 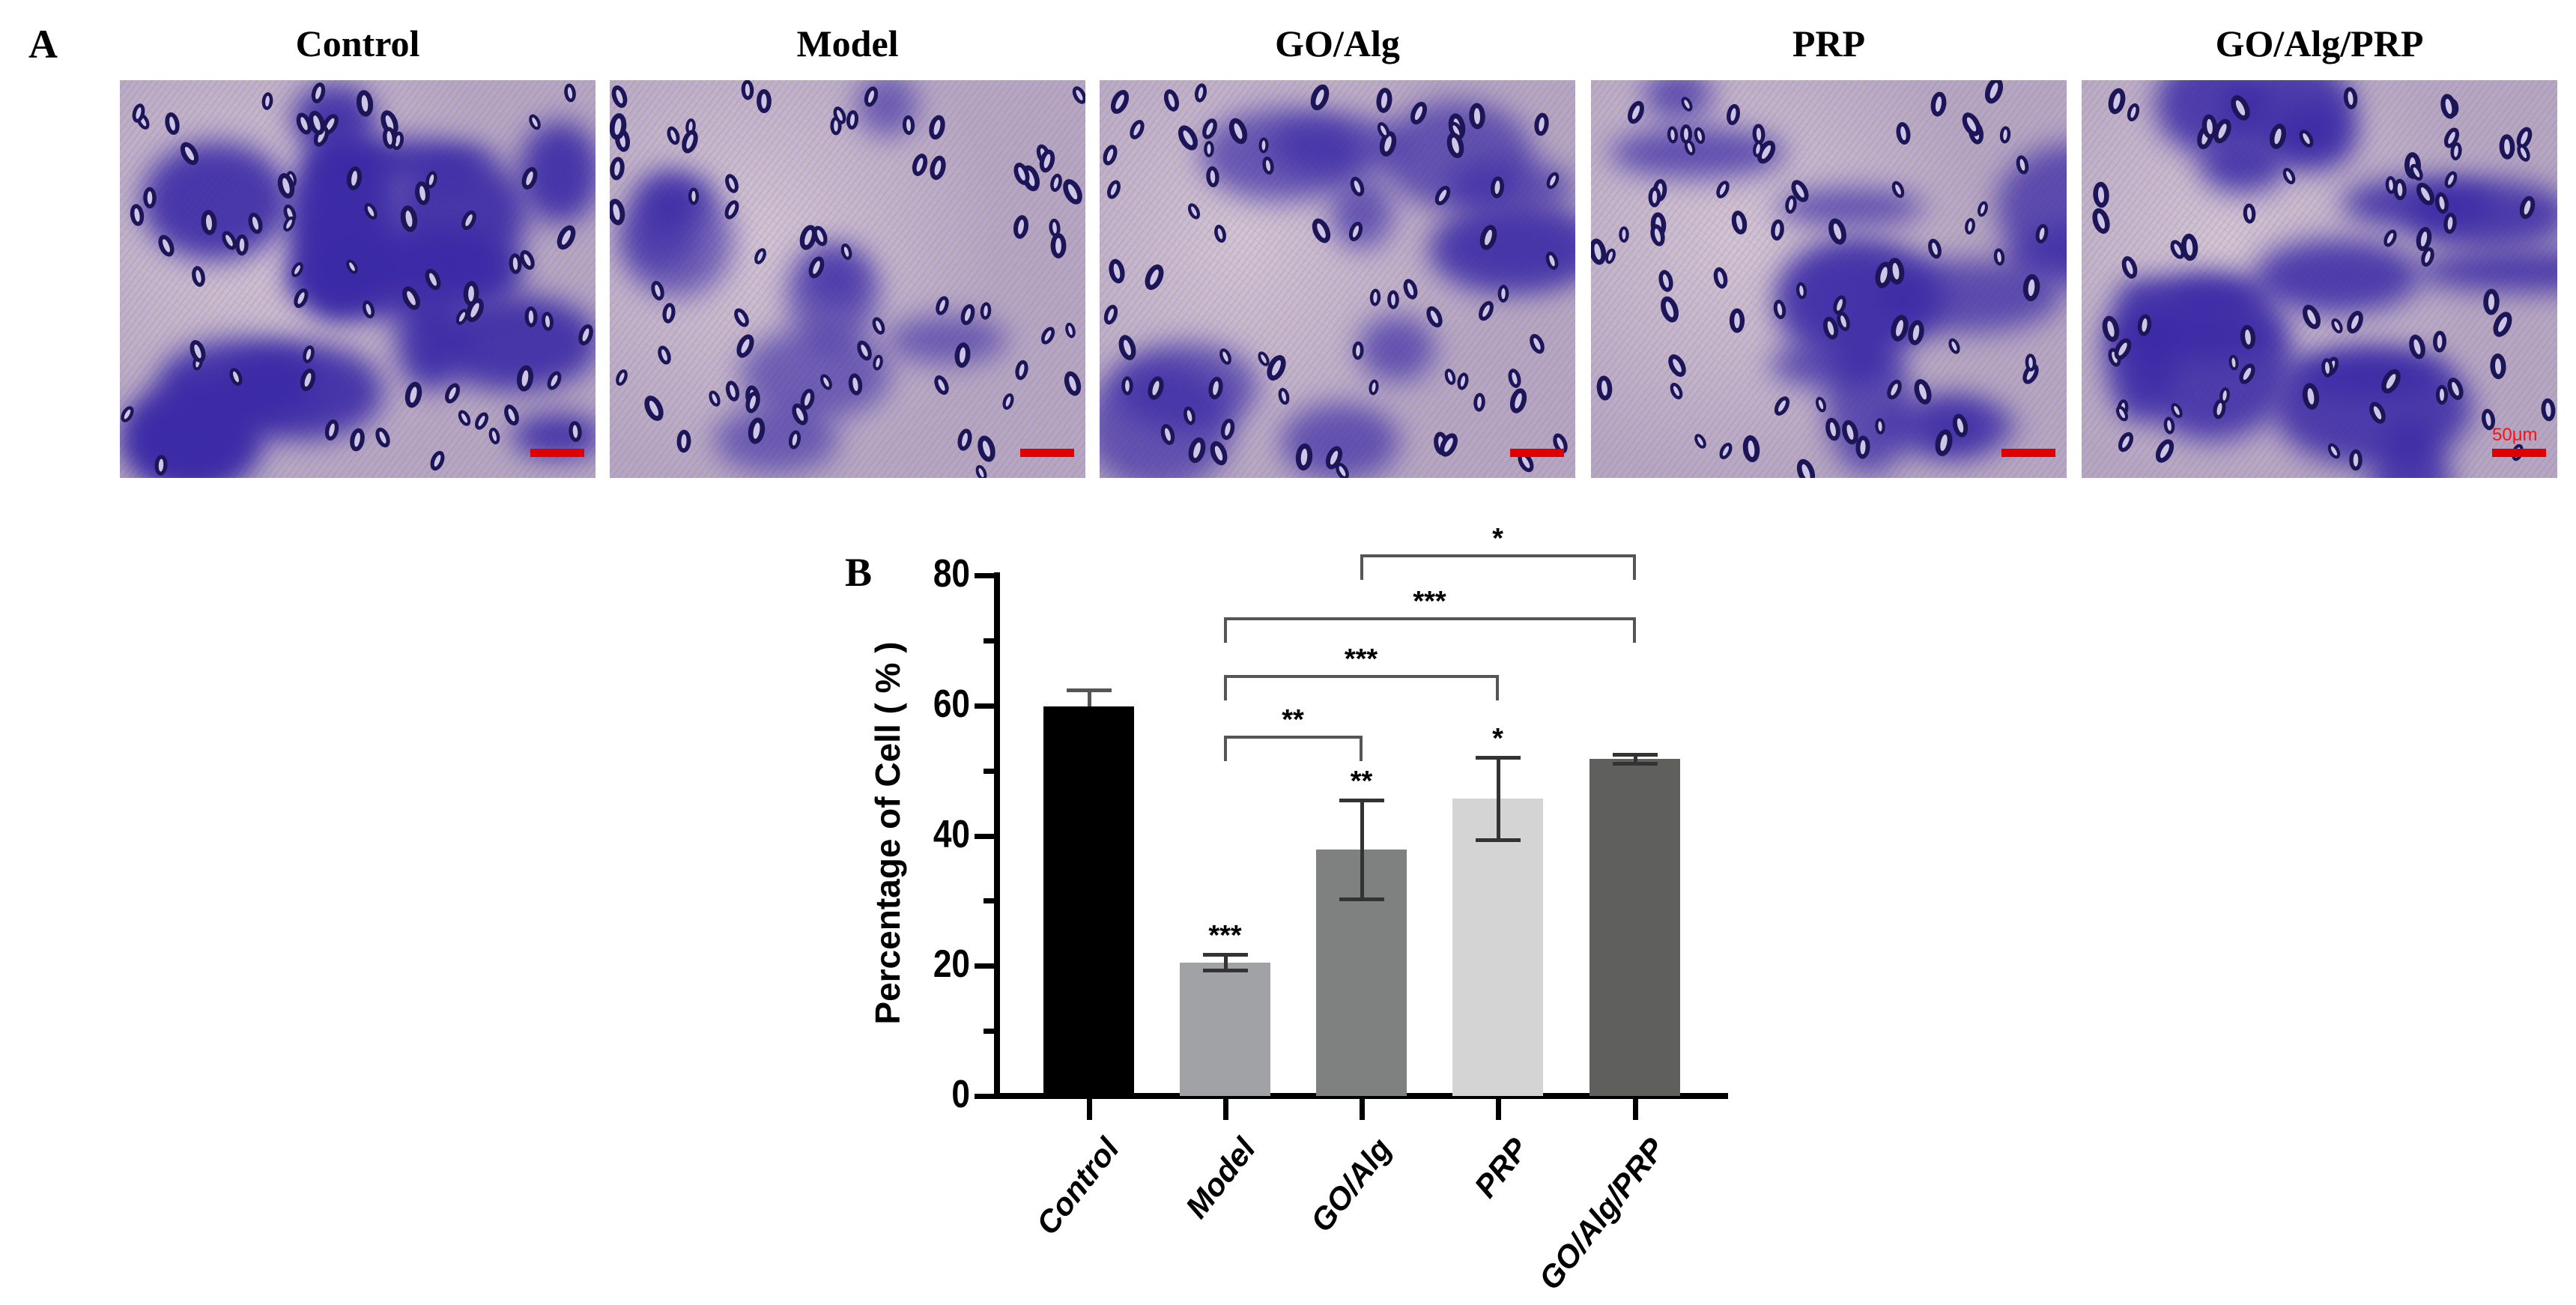 What do you see at coordinates (1497, 739) in the screenshot?
I see `significance-marker: *` at bounding box center [1497, 739].